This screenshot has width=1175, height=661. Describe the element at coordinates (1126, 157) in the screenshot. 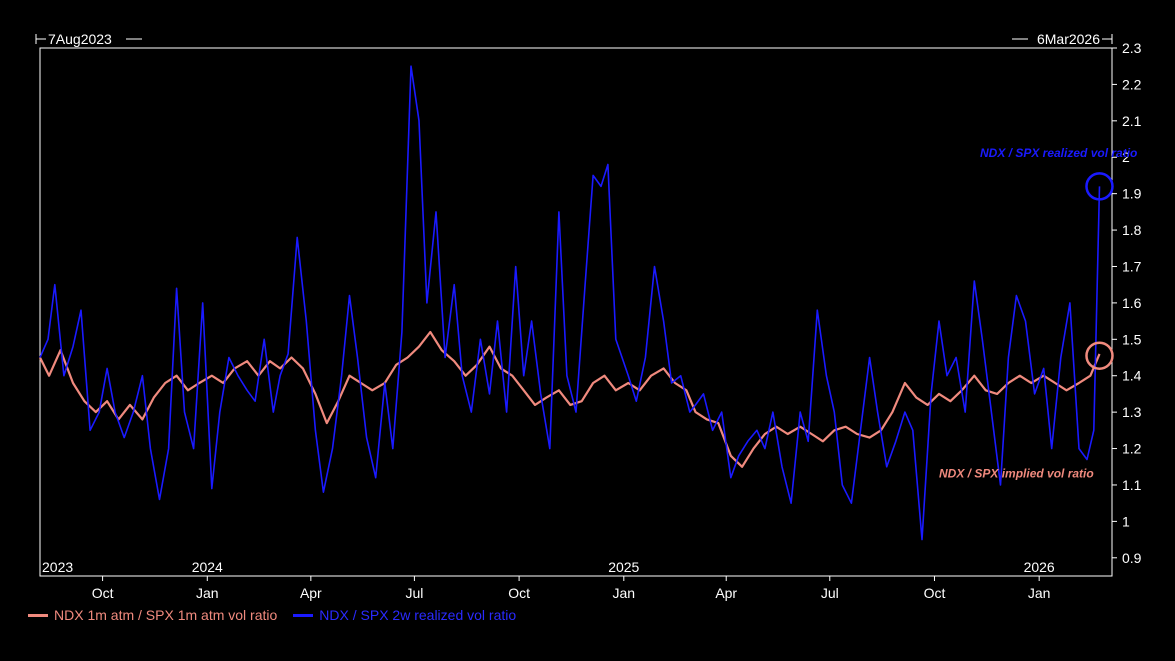

I see `y-tick-label: 2` at that location.